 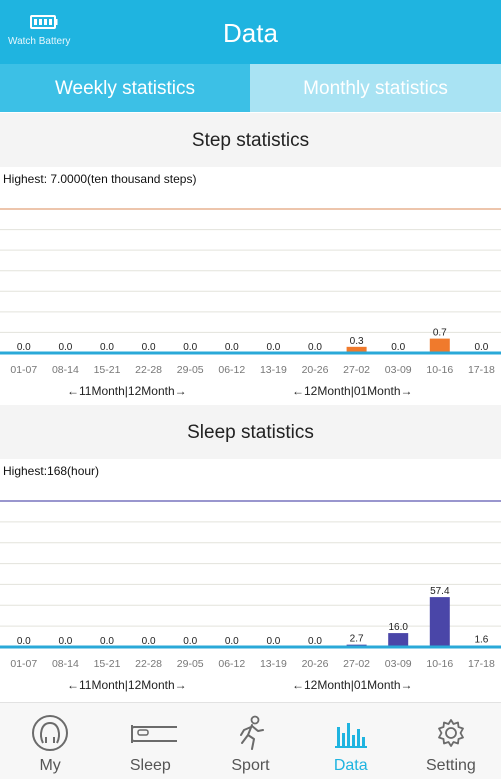 I want to click on period-tabs: Weekly statistics Monthly statistics, so click(x=250, y=88).